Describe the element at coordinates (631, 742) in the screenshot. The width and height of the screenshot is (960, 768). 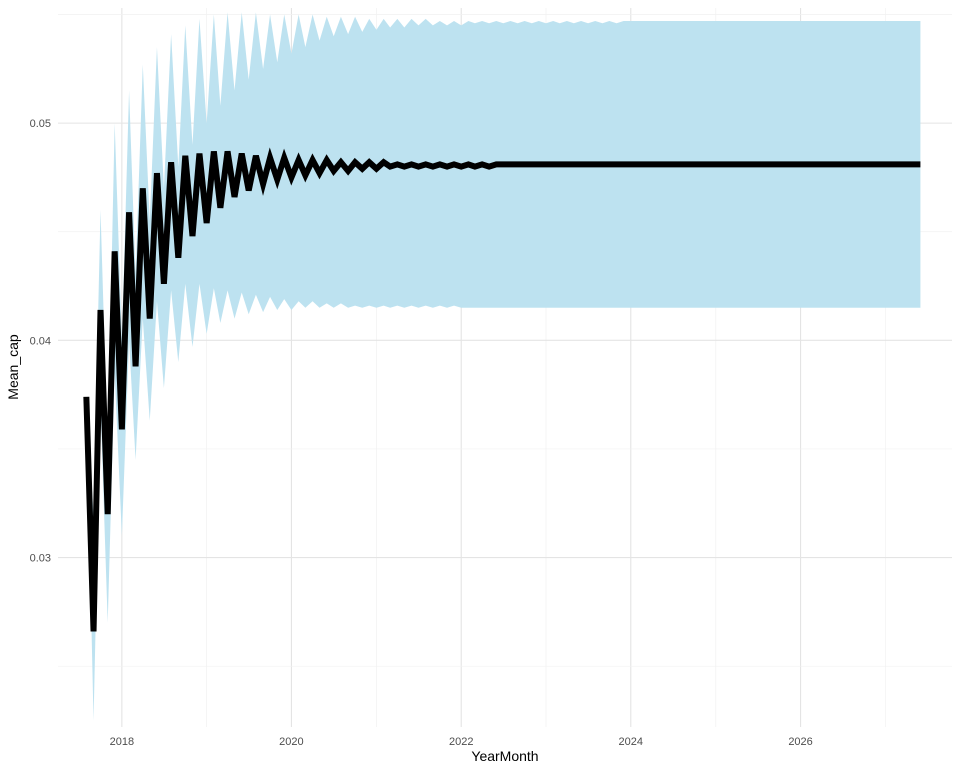
I see `x-tick-label: 2024` at that location.